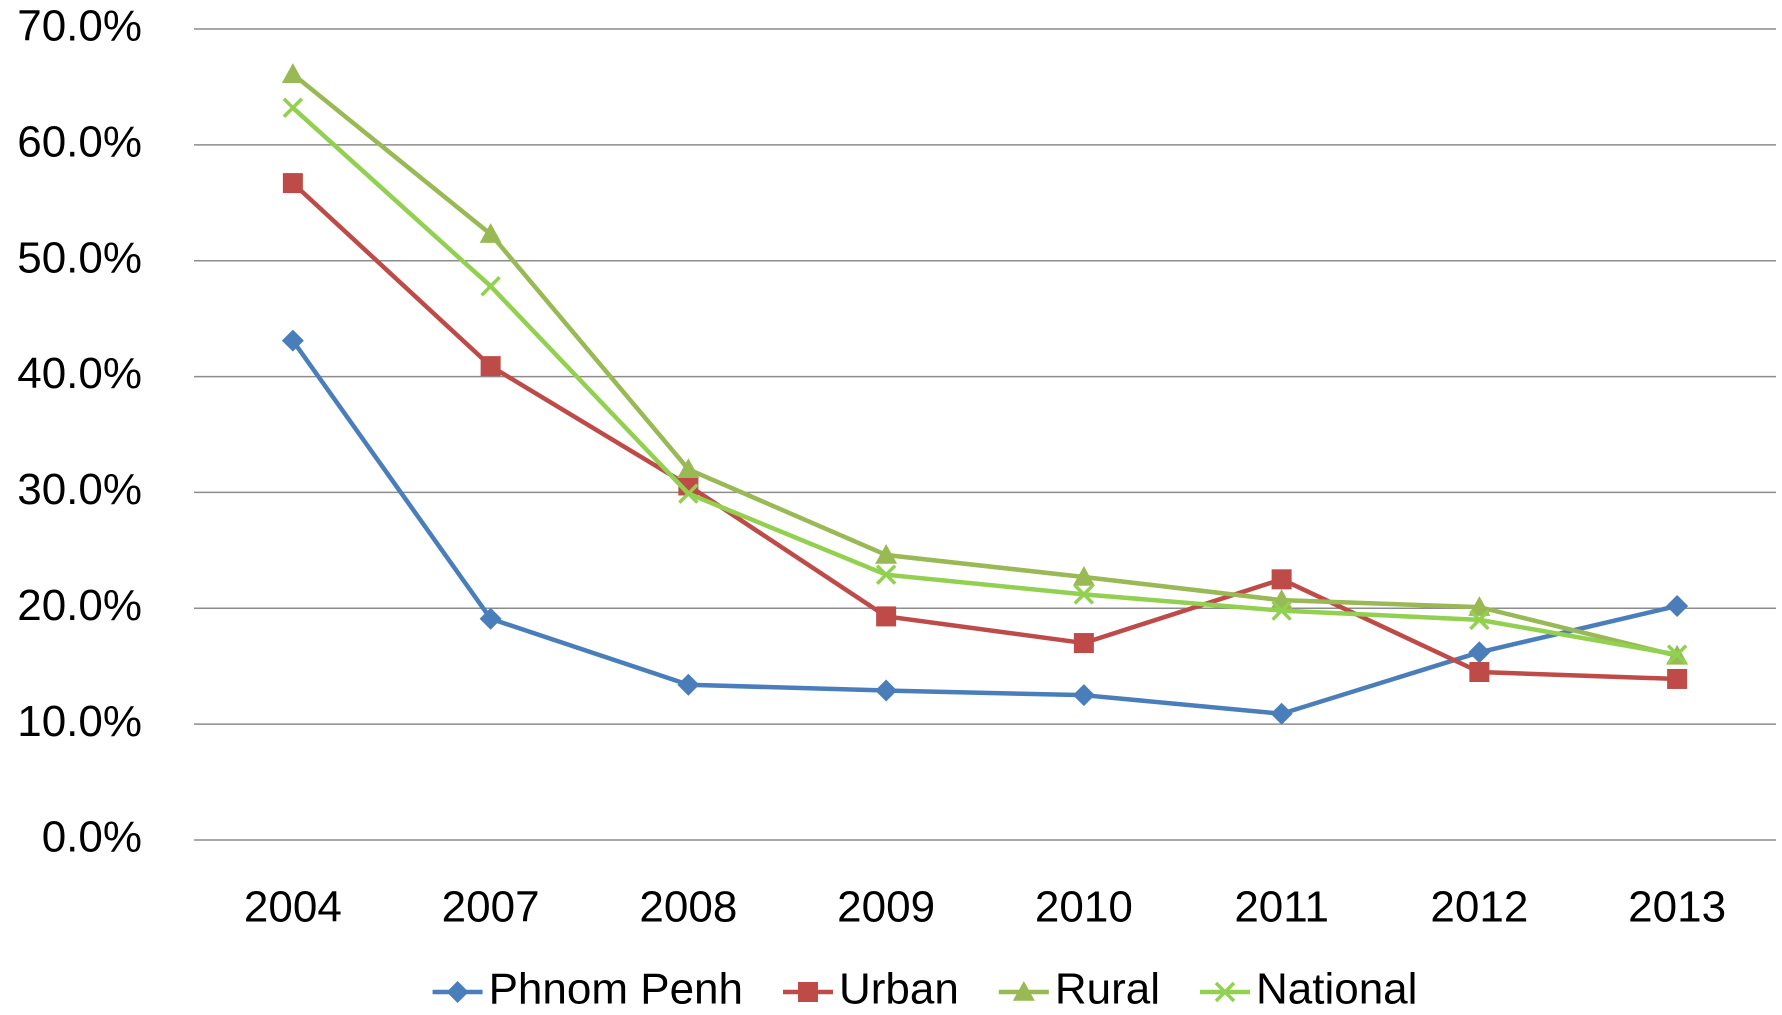  I want to click on x-tick-label: 2007, so click(491, 907).